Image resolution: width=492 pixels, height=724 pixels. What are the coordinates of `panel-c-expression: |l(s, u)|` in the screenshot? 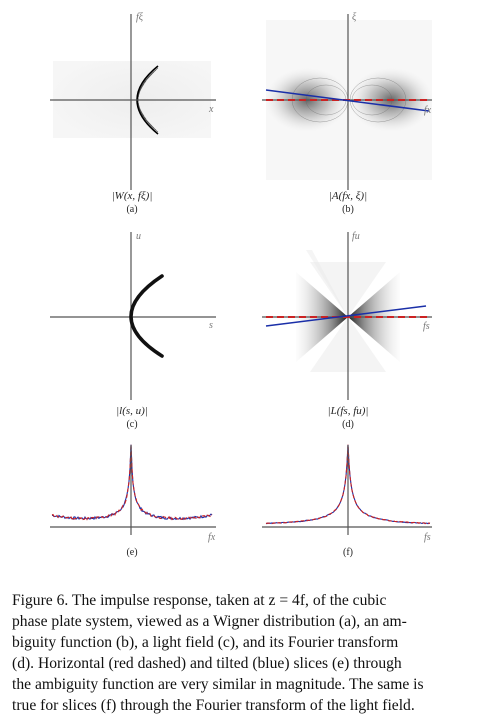 It's located at (132, 411).